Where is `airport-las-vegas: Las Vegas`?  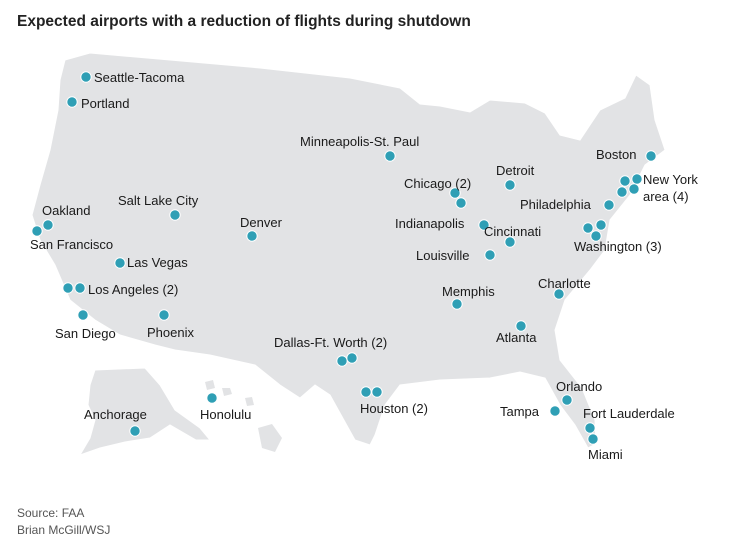 airport-las-vegas: Las Vegas is located at coordinates (151, 262).